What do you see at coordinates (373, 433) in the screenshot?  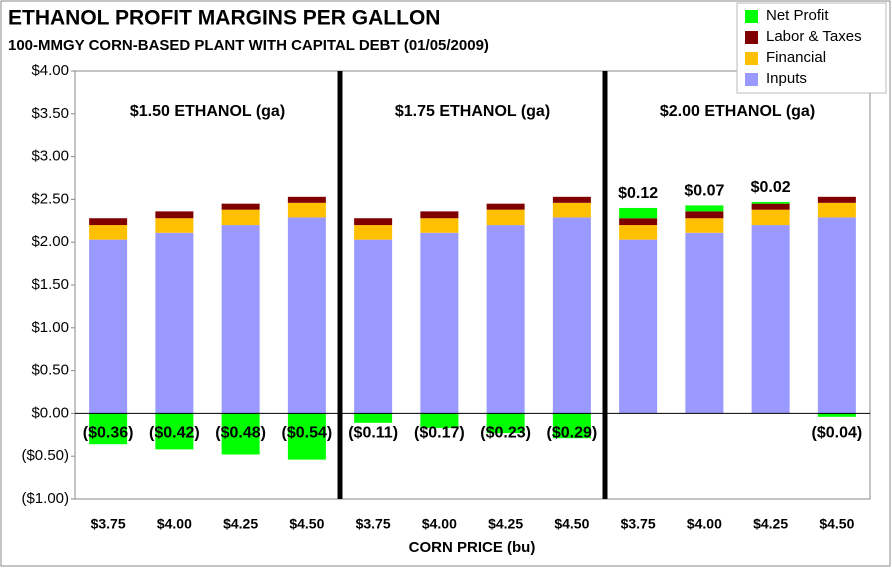 I see `data-label: ($0.11)` at bounding box center [373, 433].